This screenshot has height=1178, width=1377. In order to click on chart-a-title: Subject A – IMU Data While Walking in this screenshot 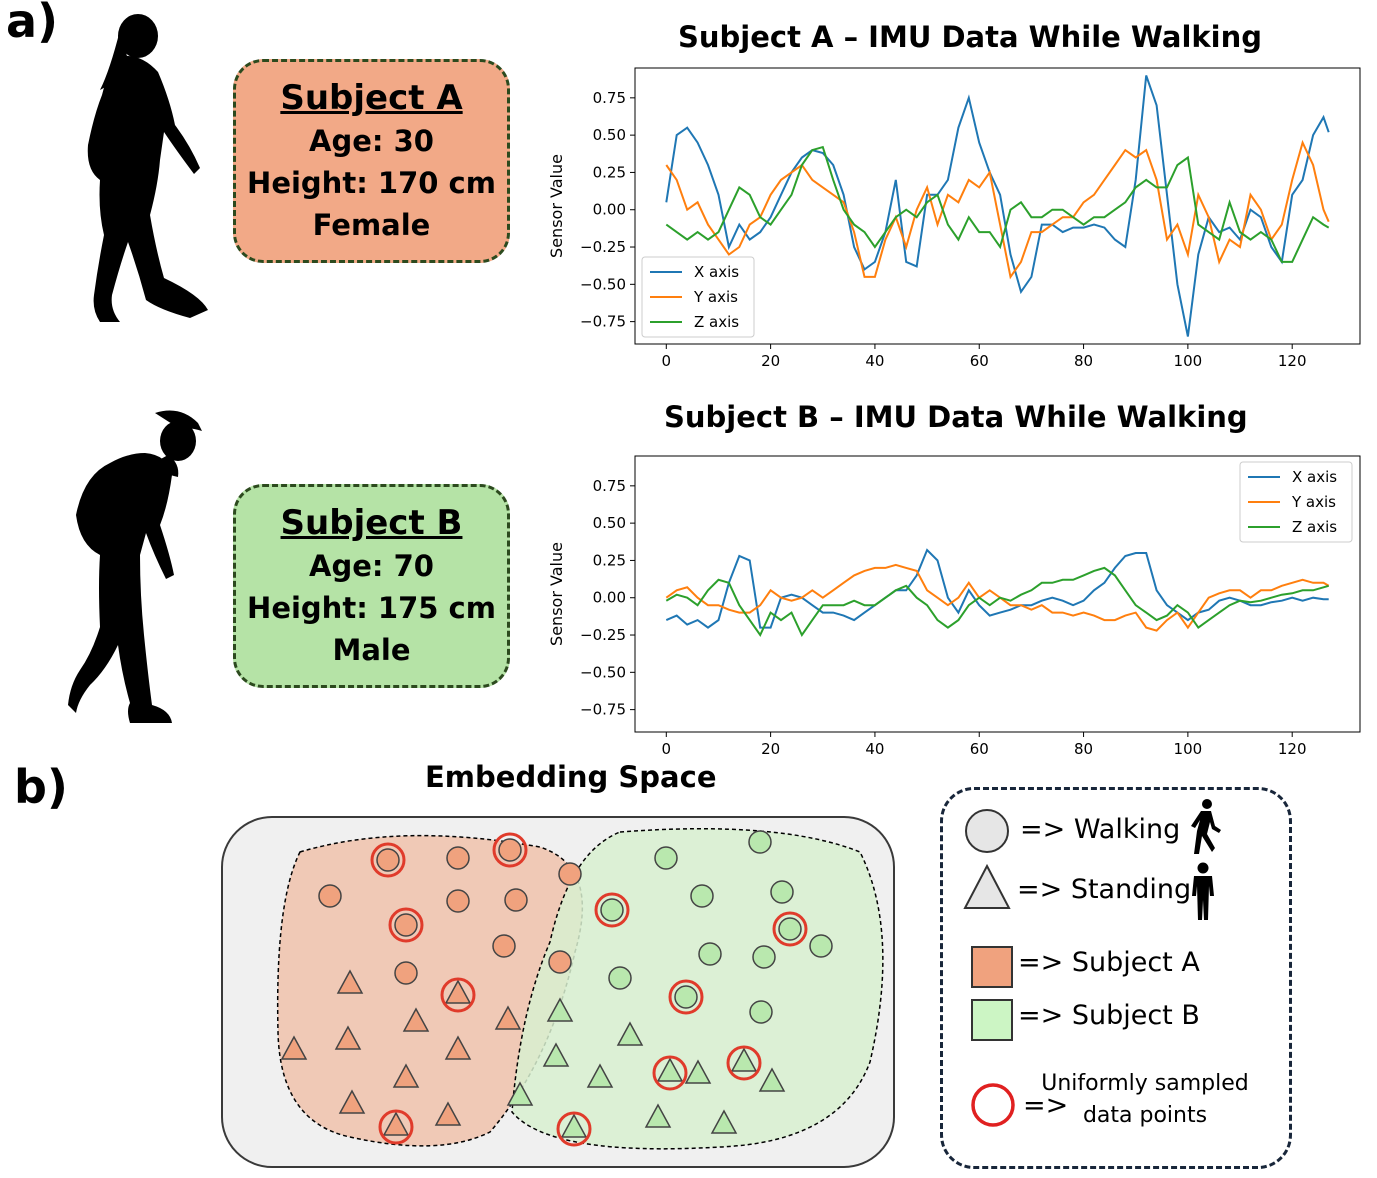, I will do `click(970, 37)`.